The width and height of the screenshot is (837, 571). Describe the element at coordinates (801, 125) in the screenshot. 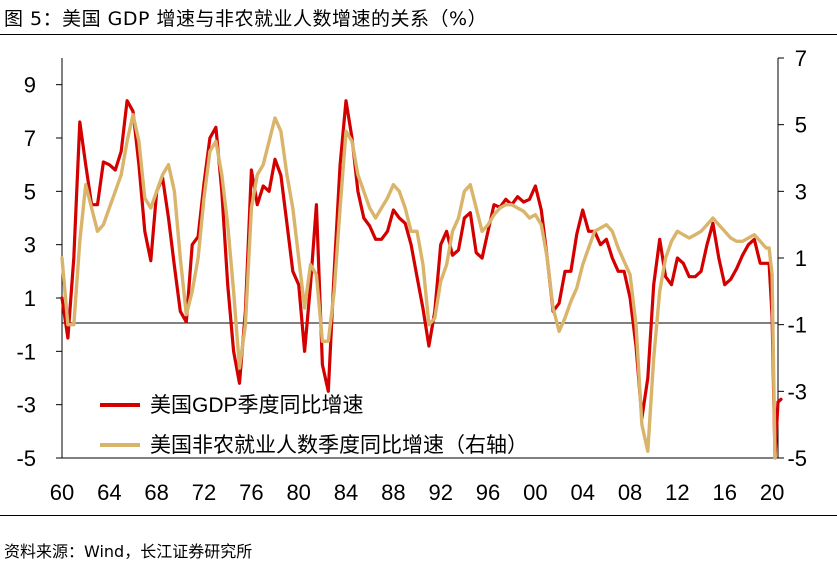

I see `right-y-tick-label: 5` at that location.